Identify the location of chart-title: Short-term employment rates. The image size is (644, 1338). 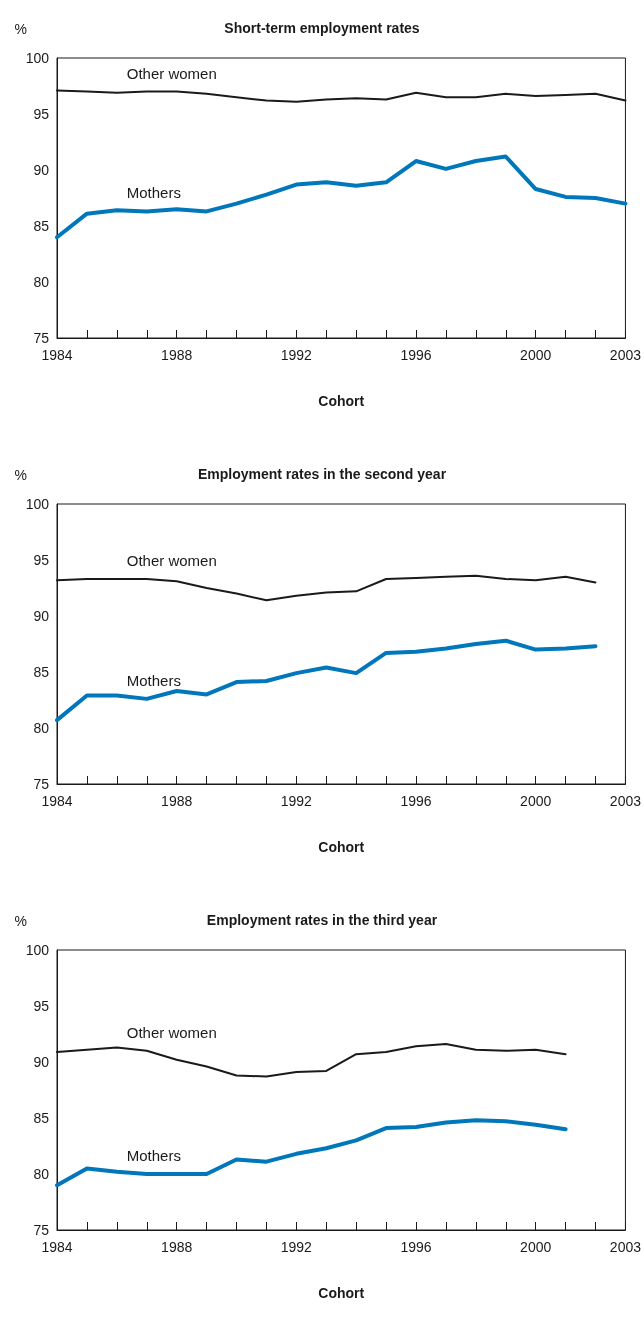
(322, 28).